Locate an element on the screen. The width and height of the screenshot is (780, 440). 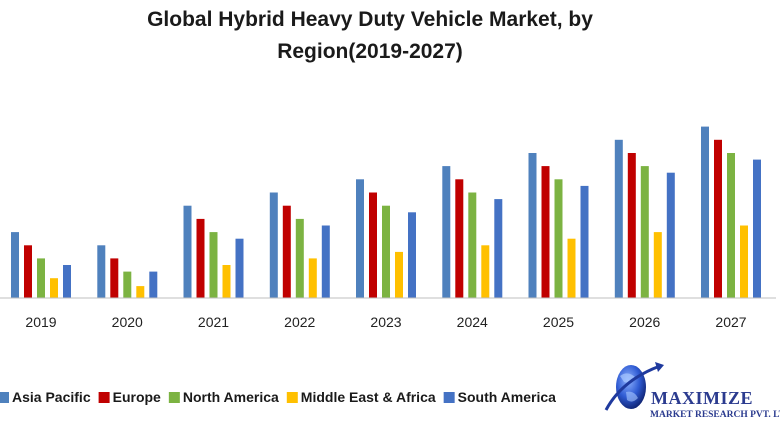
bar-south-america-2020 is located at coordinates (153, 284).